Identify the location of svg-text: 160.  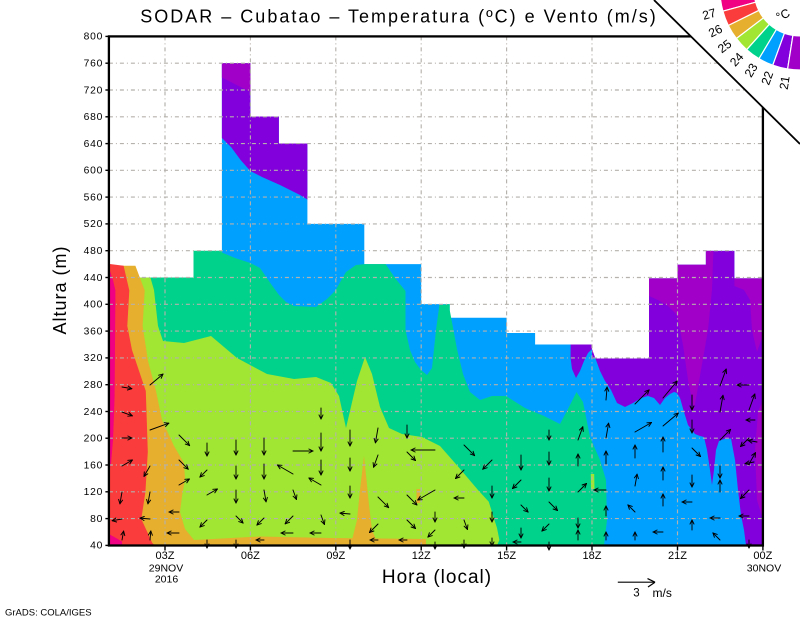
(94, 465).